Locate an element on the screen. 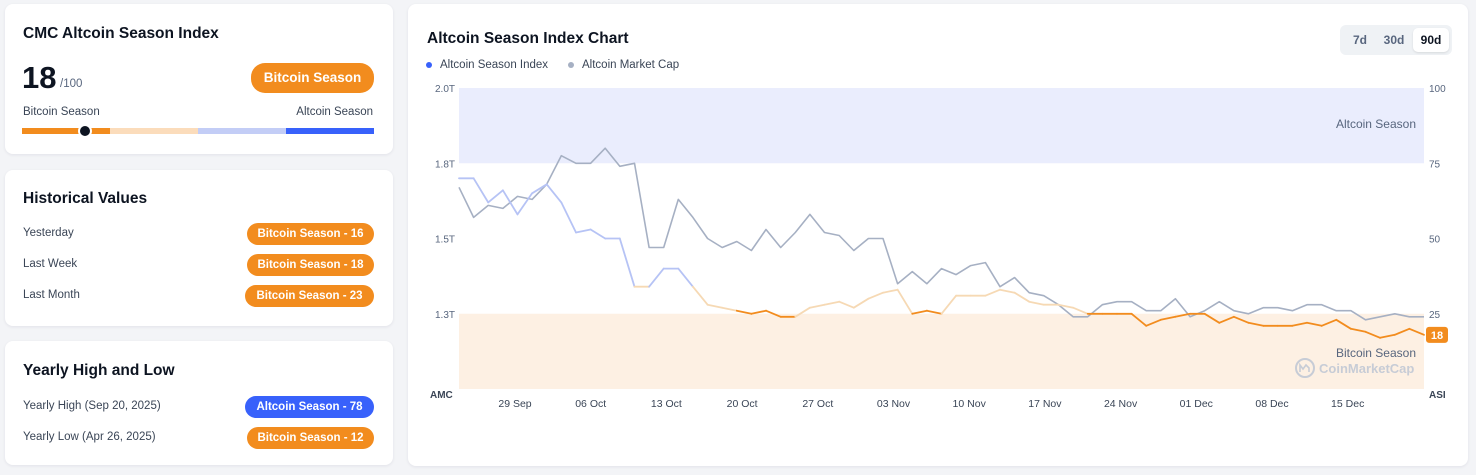 Image resolution: width=1476 pixels, height=475 pixels. x-axis-tick: 15 Dec is located at coordinates (1347, 404).